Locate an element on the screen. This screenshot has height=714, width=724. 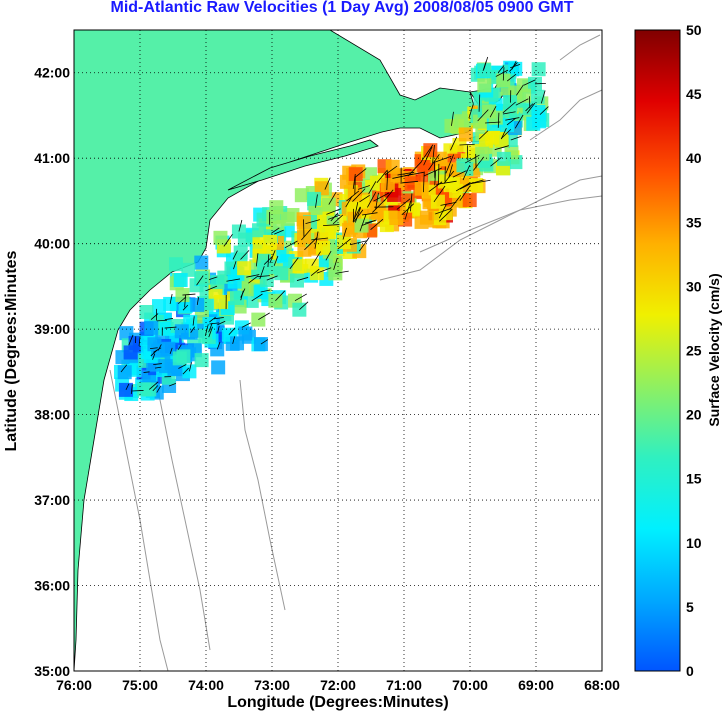
y-tick-label: 42:00 is located at coordinates (52, 73).